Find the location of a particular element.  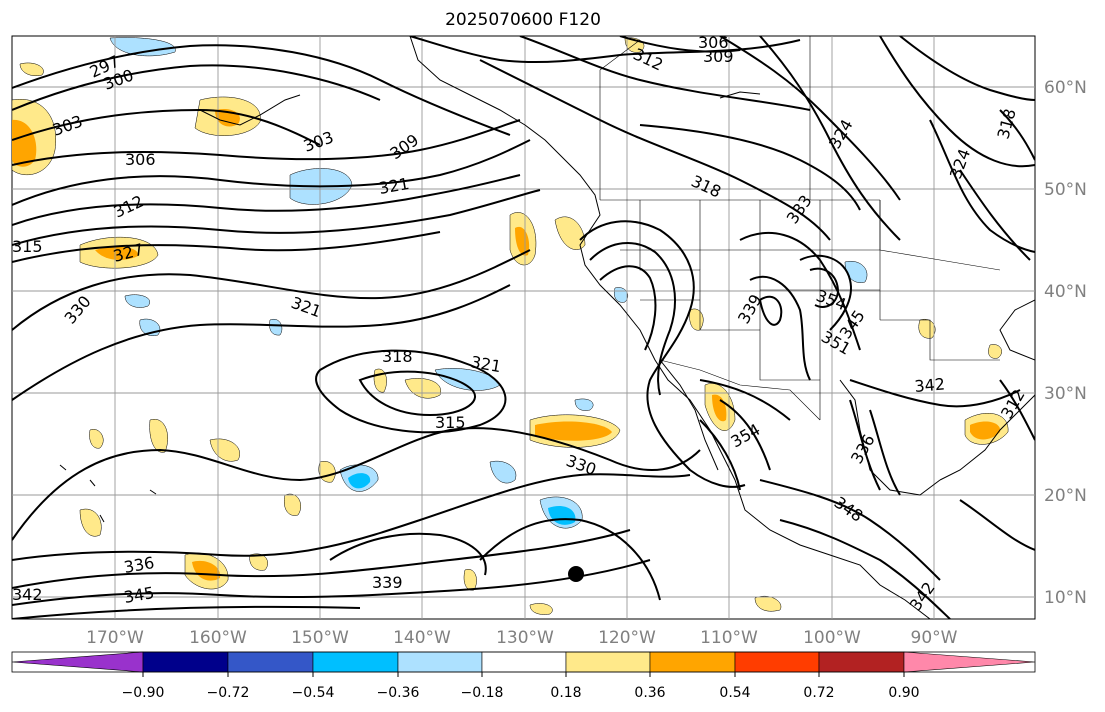

map-title: 2025070600 F120 is located at coordinates (523, 20).